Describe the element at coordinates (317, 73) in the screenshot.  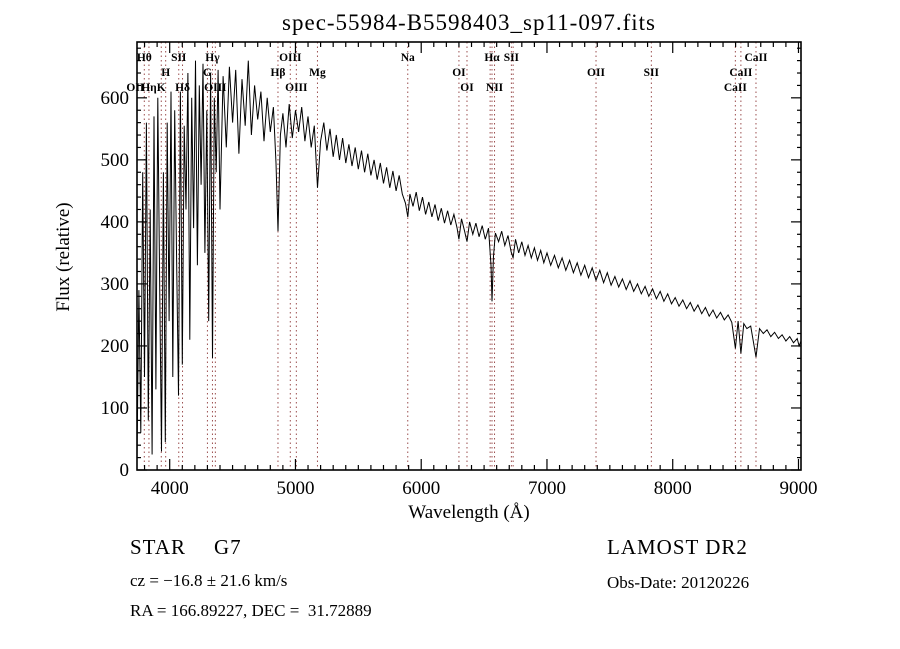
I see `spectral-line-label: Mg` at that location.